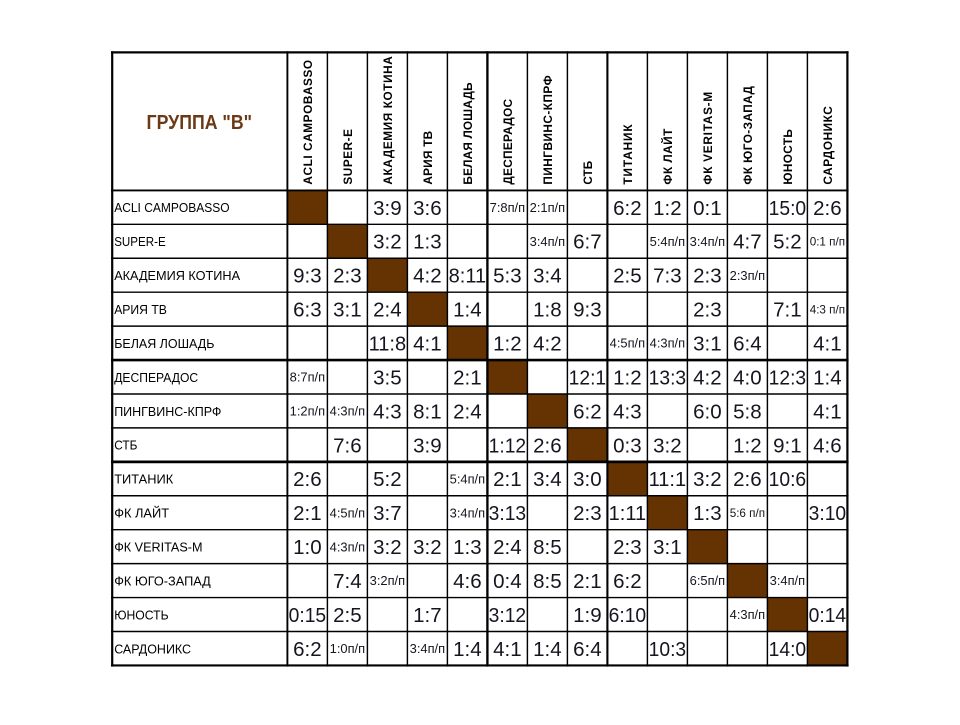 The image size is (960, 725). Describe the element at coordinates (747, 275) in the screenshot. I see `svg-text: 2:3п/п` at that location.